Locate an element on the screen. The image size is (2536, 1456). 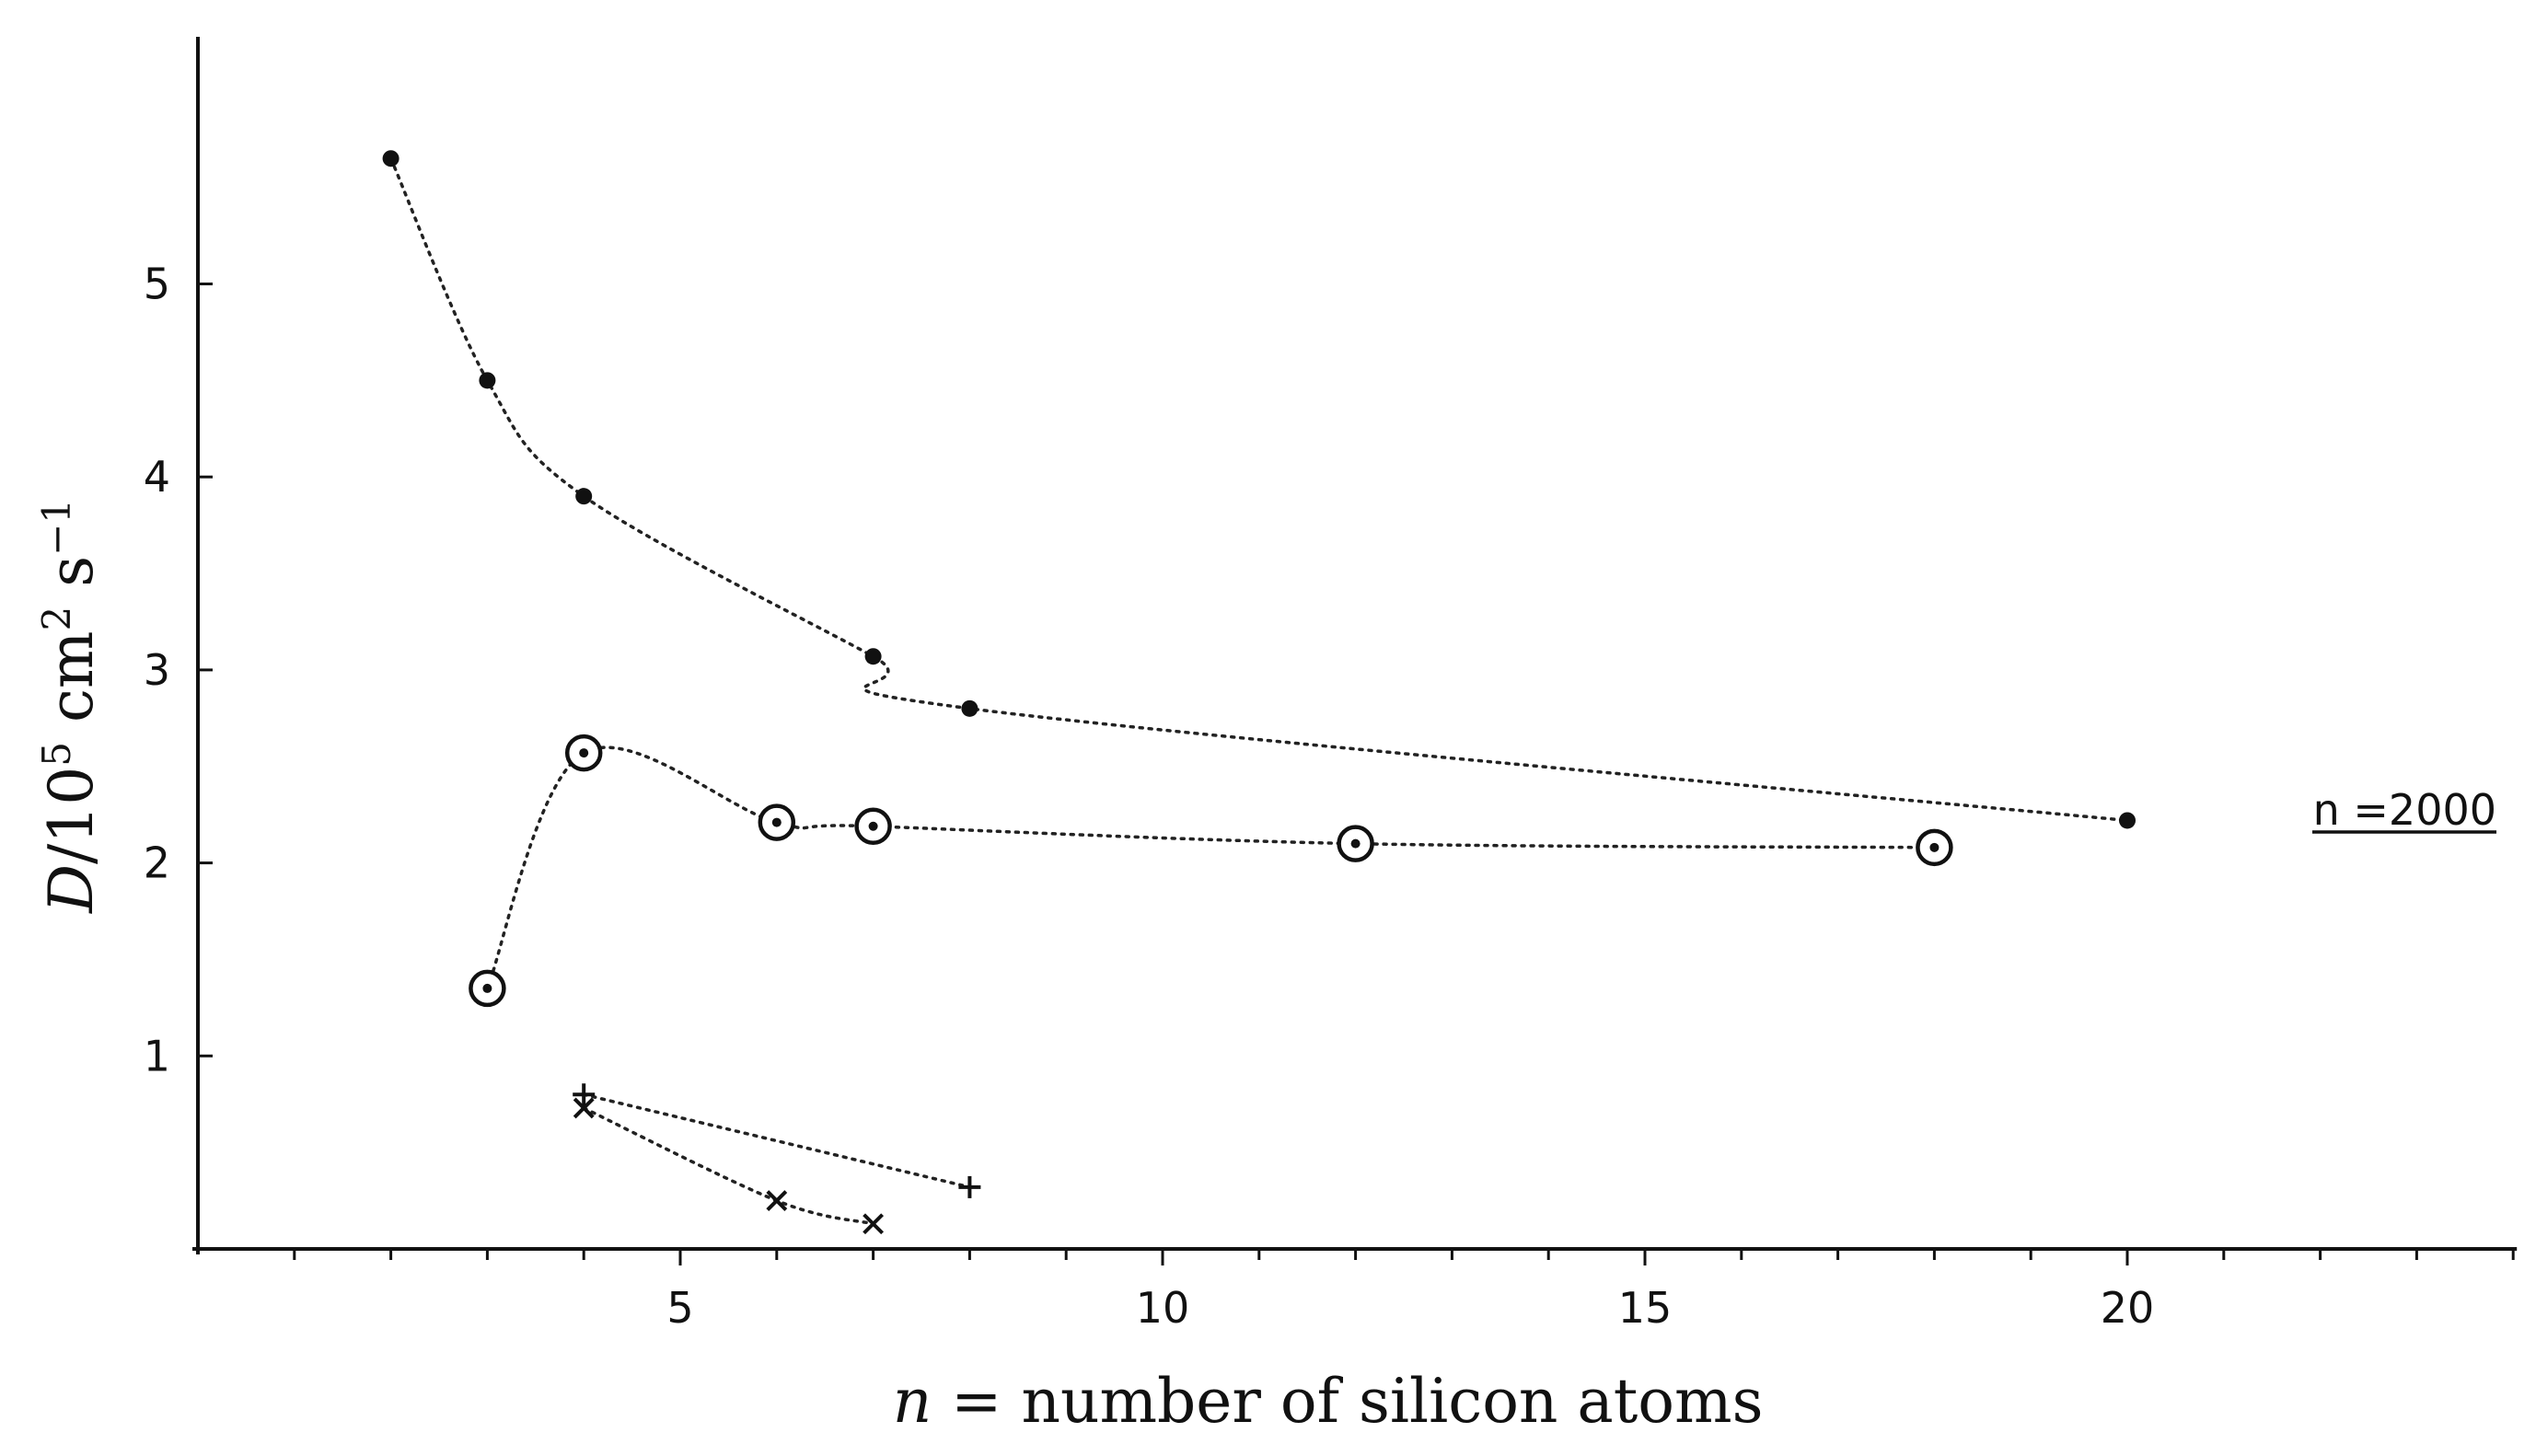
y-axis-title-part2: cm is located at coordinates (71, 686).